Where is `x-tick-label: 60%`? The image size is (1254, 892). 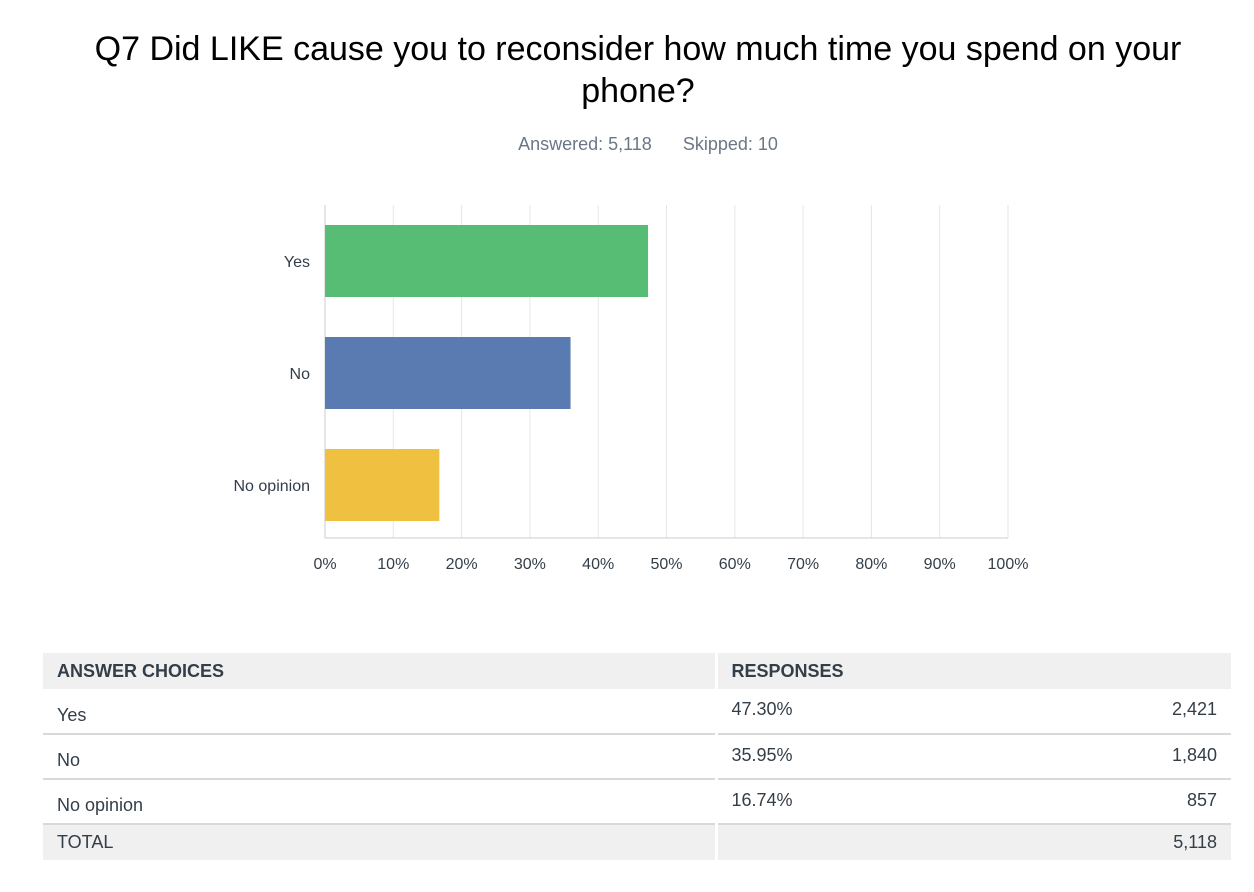 x-tick-label: 60% is located at coordinates (735, 564).